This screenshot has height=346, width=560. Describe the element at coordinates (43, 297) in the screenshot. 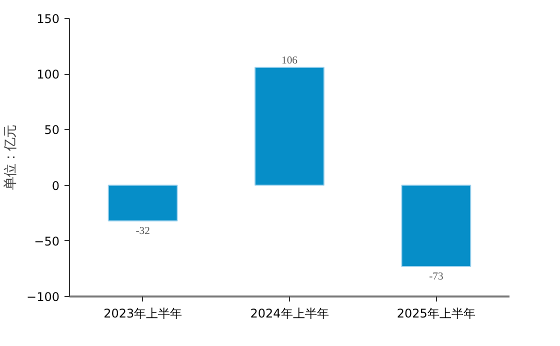

I see `y-tick-label: −100` at that location.